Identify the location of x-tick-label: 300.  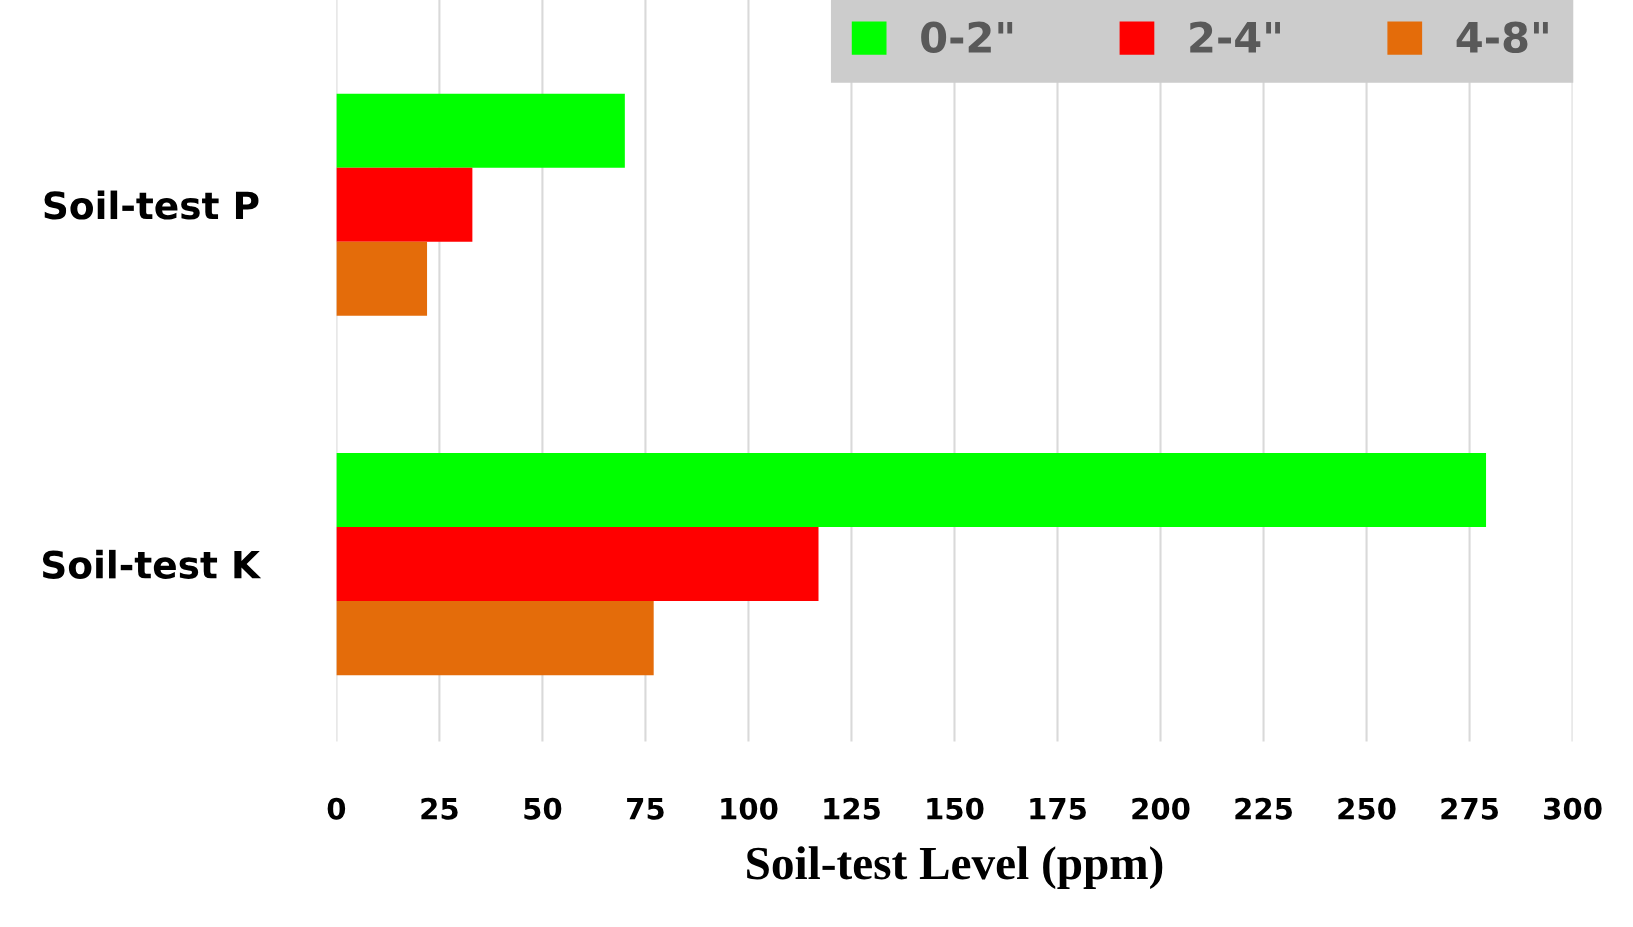
(1573, 808).